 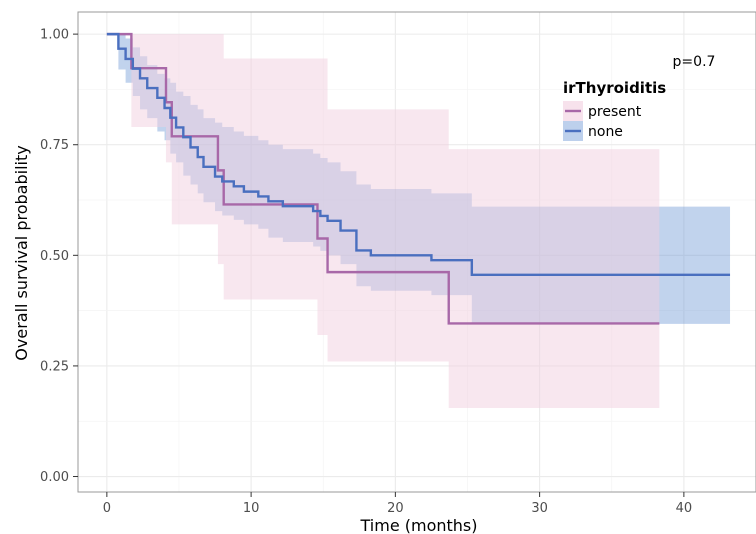 What do you see at coordinates (614, 88) in the screenshot?
I see `legend-title: irThyroiditis` at bounding box center [614, 88].